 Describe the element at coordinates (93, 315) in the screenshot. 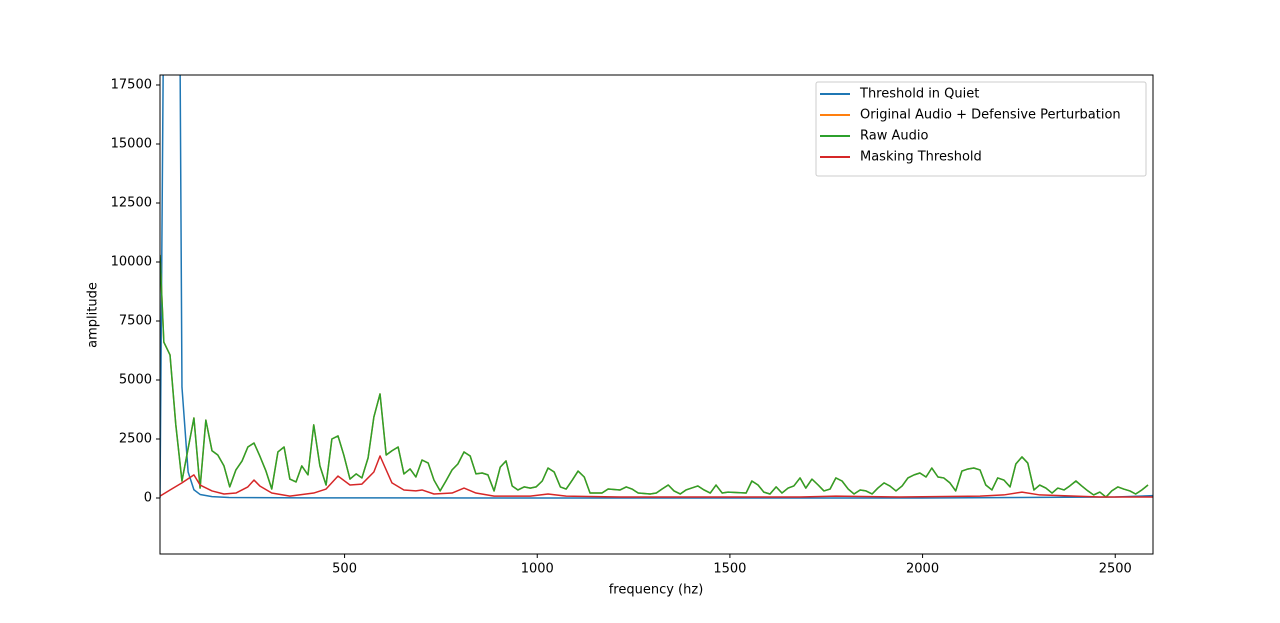

I see `y-axis-label: amplitude` at that location.